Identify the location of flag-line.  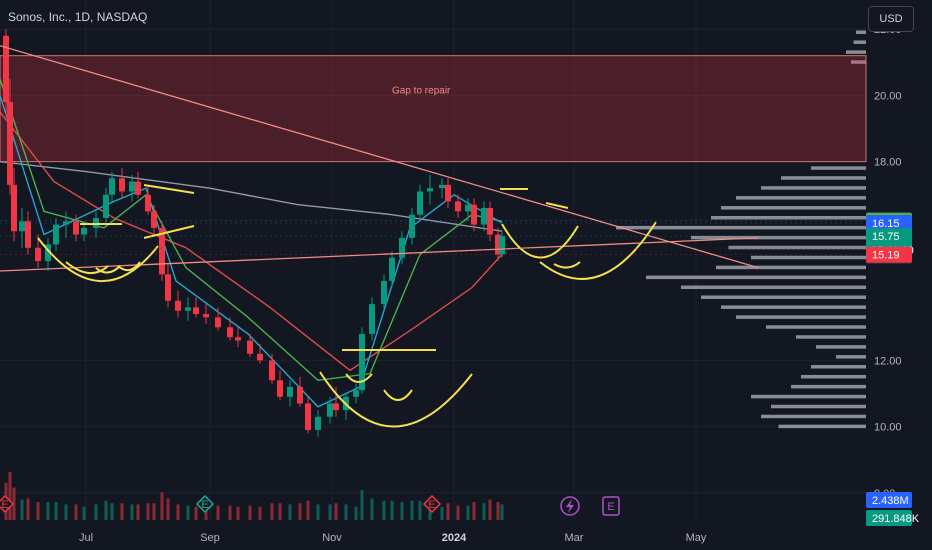
(169, 232).